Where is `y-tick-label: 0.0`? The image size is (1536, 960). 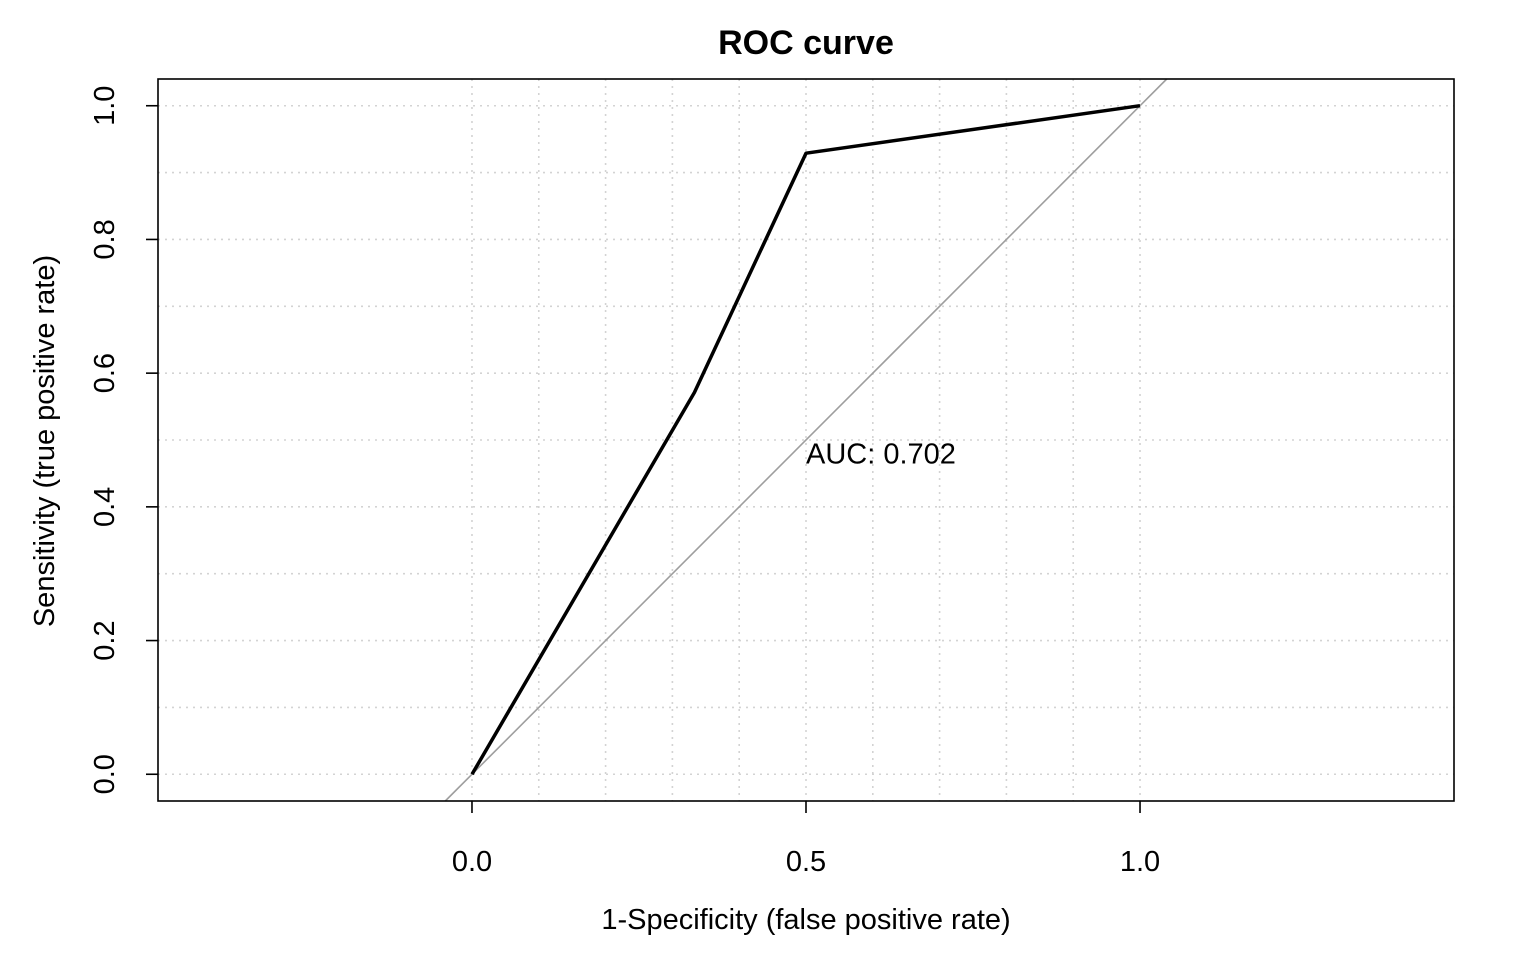
y-tick-label: 0.0 is located at coordinates (105, 774).